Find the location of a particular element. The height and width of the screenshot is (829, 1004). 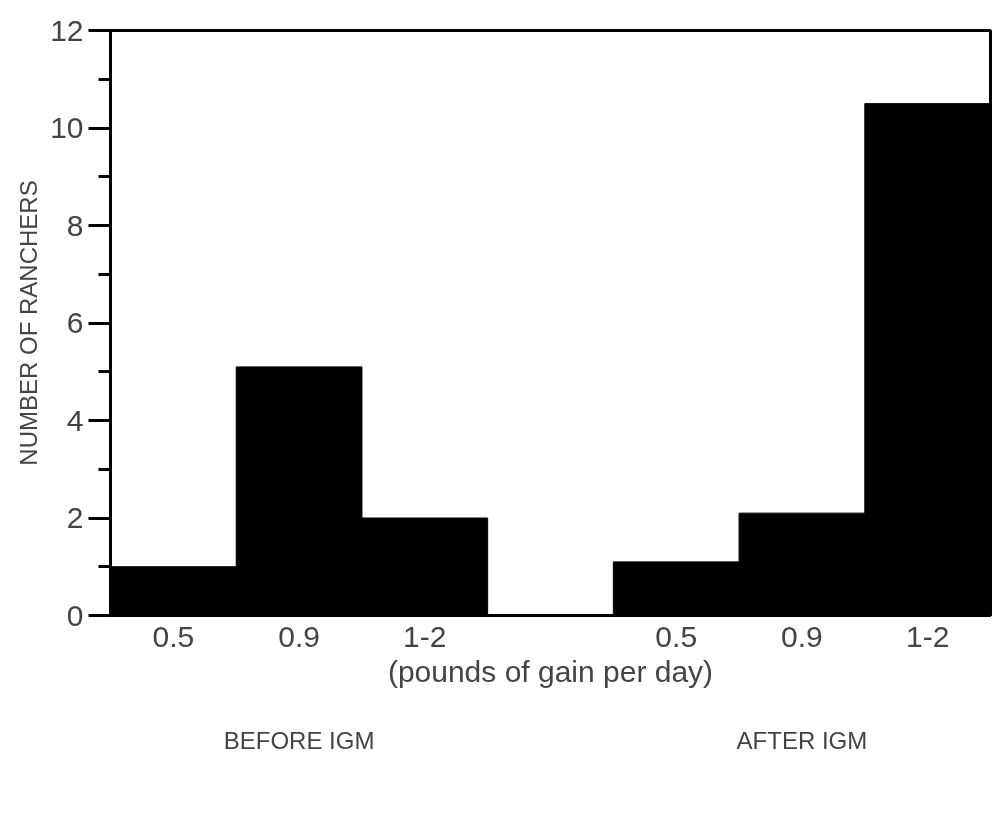

y-tick-label: 8 is located at coordinates (75, 225).